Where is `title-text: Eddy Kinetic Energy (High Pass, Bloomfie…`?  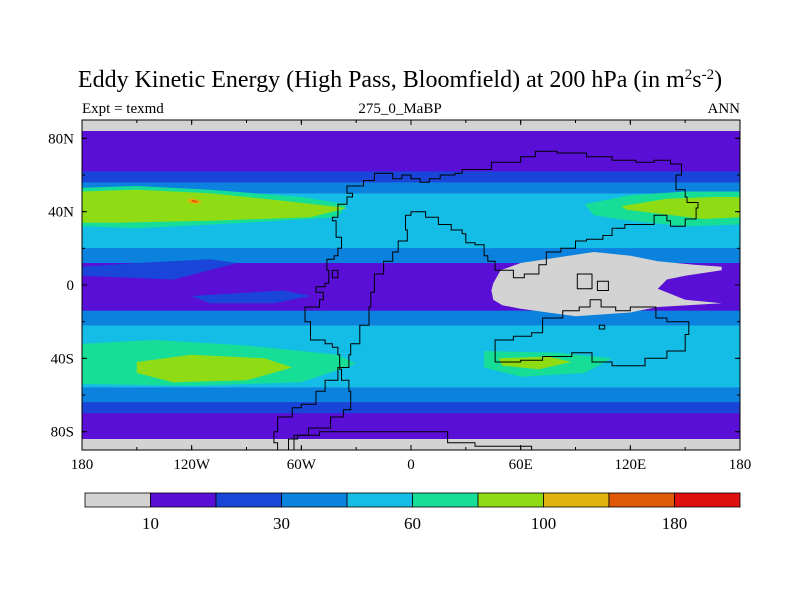
title-text: Eddy Kinetic Energy (High Pass, Bloomfie… is located at coordinates (381, 80).